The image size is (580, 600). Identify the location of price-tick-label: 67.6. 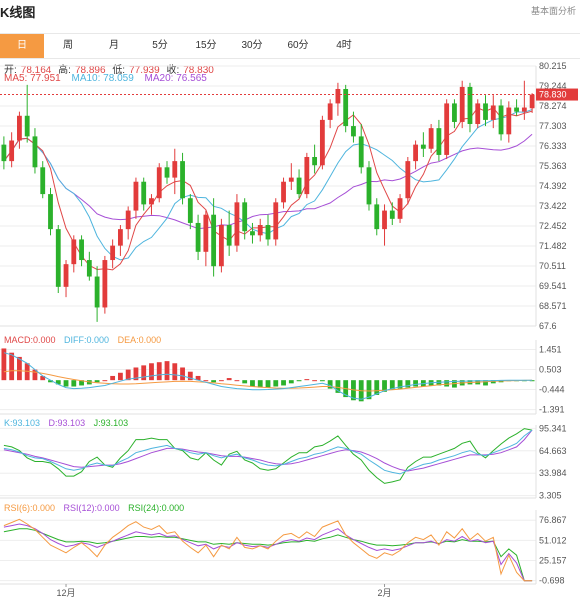
(548, 326).